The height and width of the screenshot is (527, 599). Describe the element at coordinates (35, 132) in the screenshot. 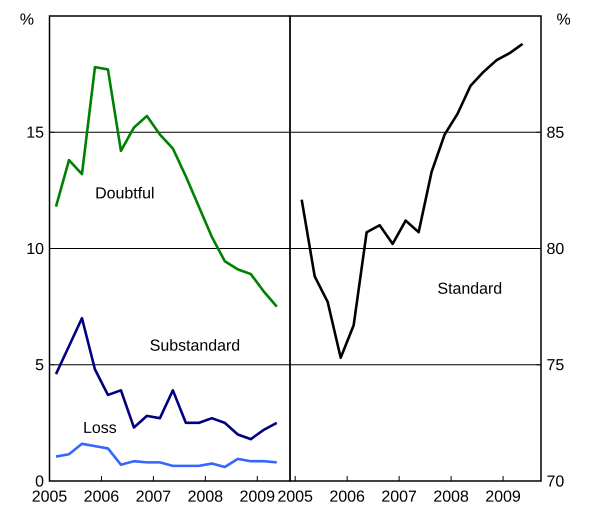

I see `y-tick-label: 15` at that location.